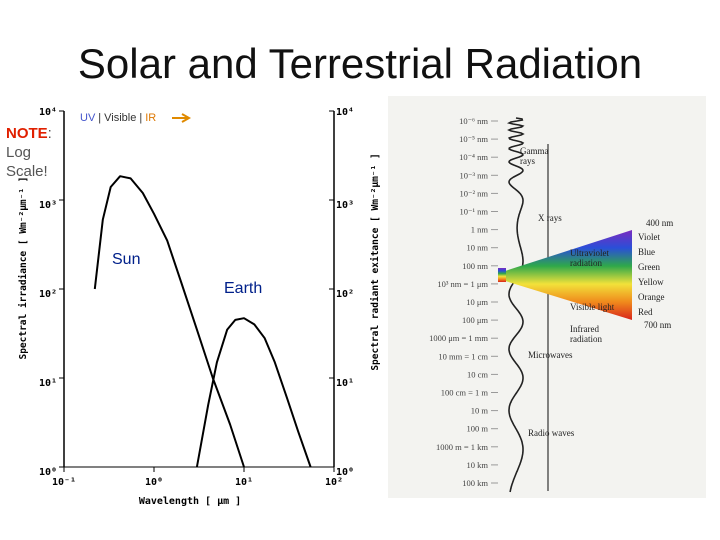 The height and width of the screenshot is (540, 720). Describe the element at coordinates (334, 482) in the screenshot. I see `x-tick-label: 10²` at that location.